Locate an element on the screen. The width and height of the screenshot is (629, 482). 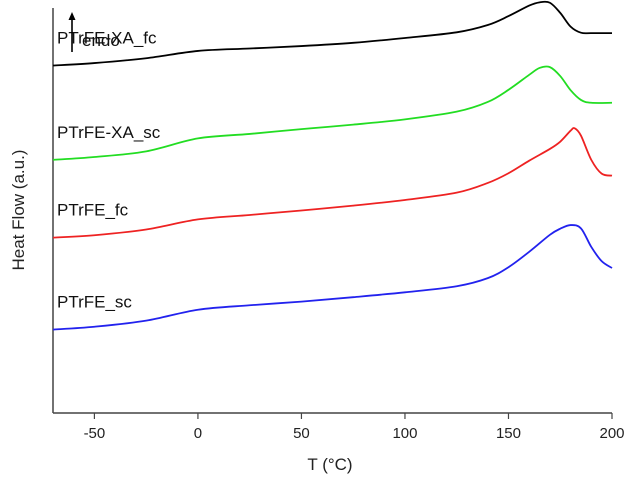
x-tick-label: 50 is located at coordinates (301, 433).